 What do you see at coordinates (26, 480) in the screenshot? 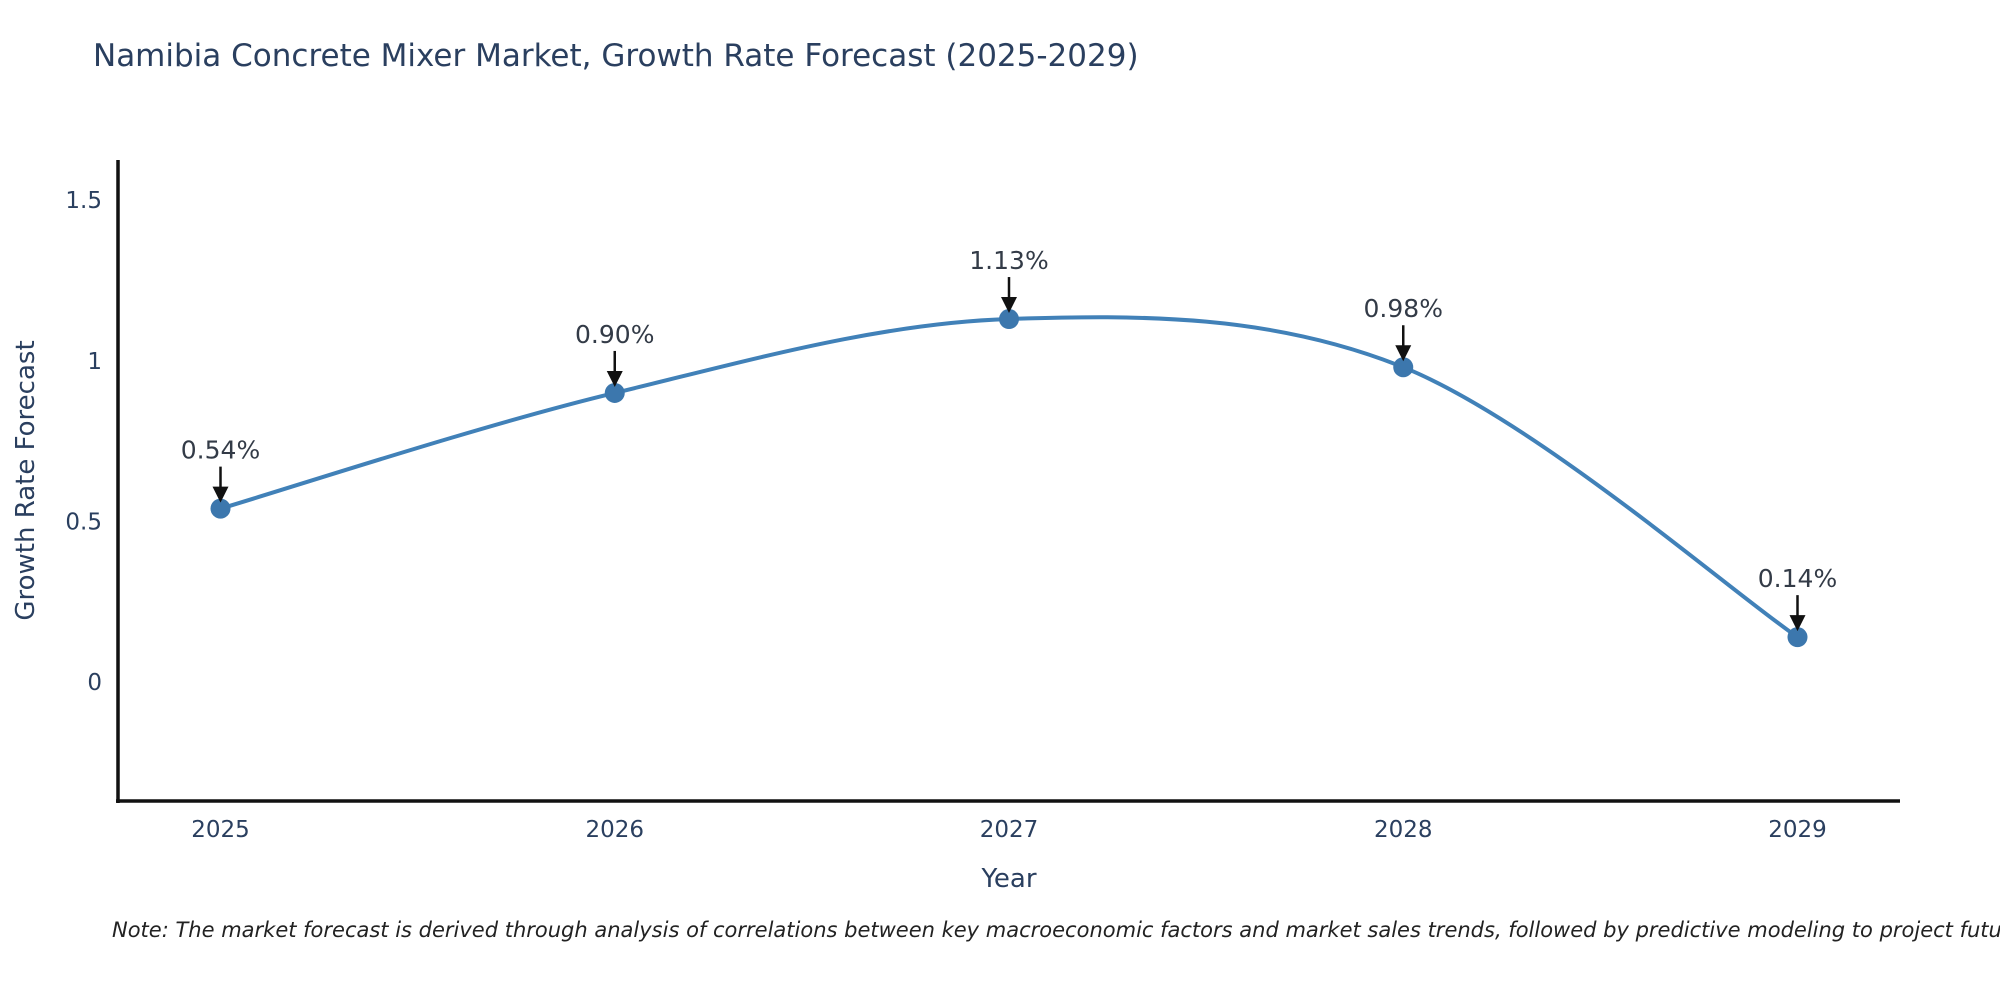
I see `y-axis-title: Growth Rate Forecast` at bounding box center [26, 480].